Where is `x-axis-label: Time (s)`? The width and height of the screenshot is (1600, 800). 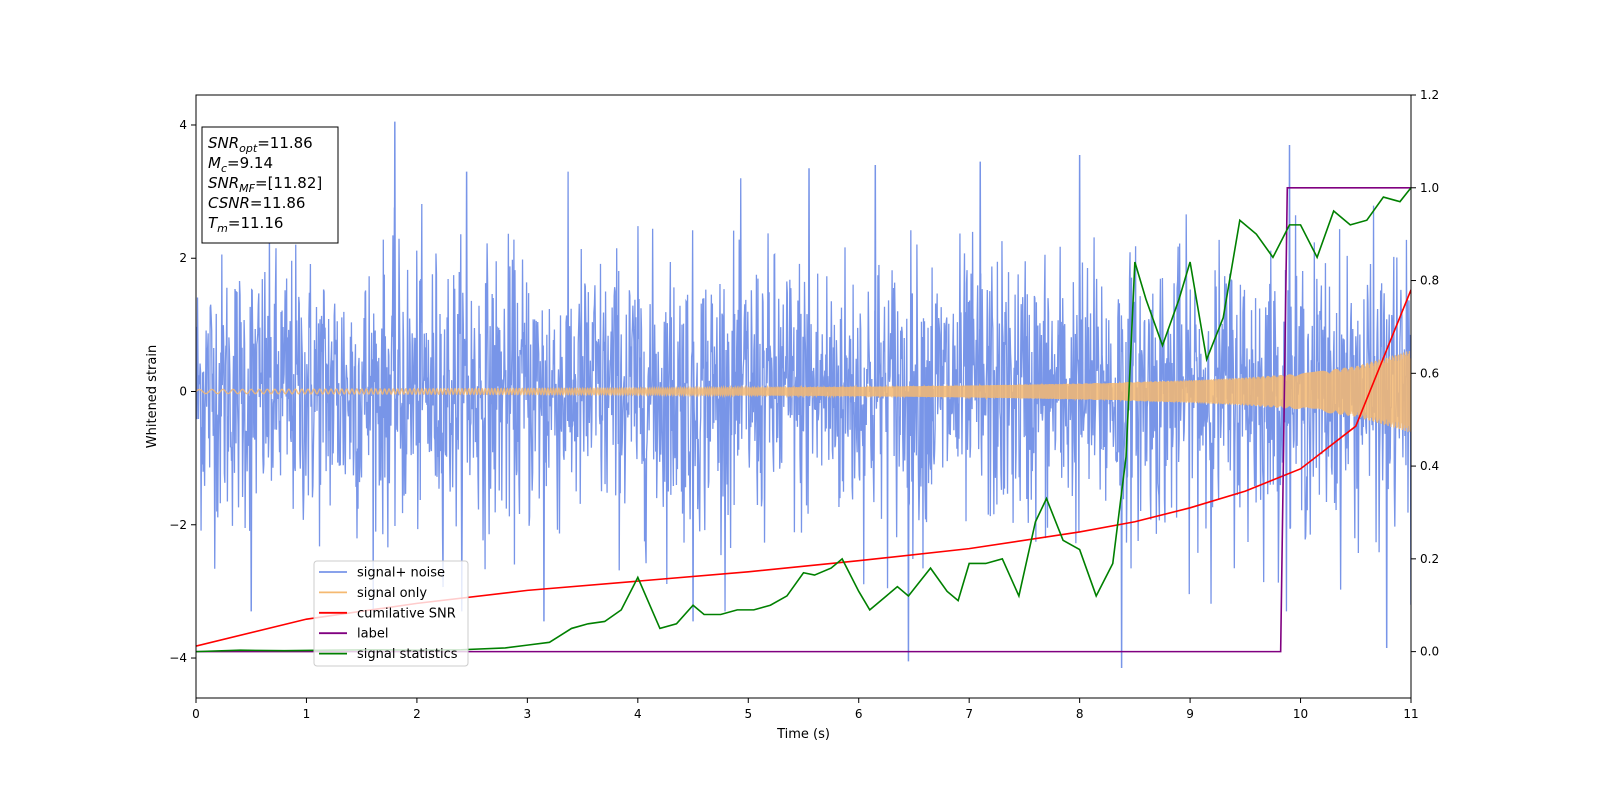 x-axis-label: Time (s) is located at coordinates (803, 734).